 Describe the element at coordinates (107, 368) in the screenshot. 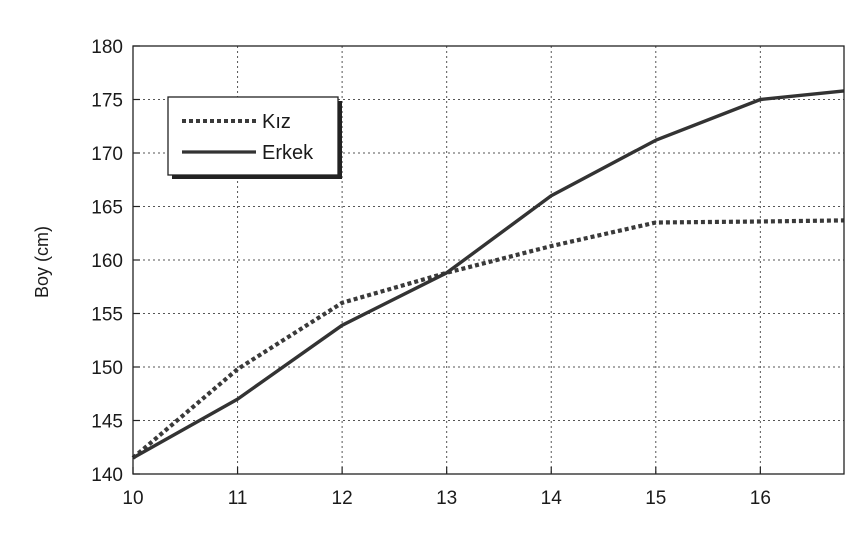

I see `y-tick-label: 150` at that location.